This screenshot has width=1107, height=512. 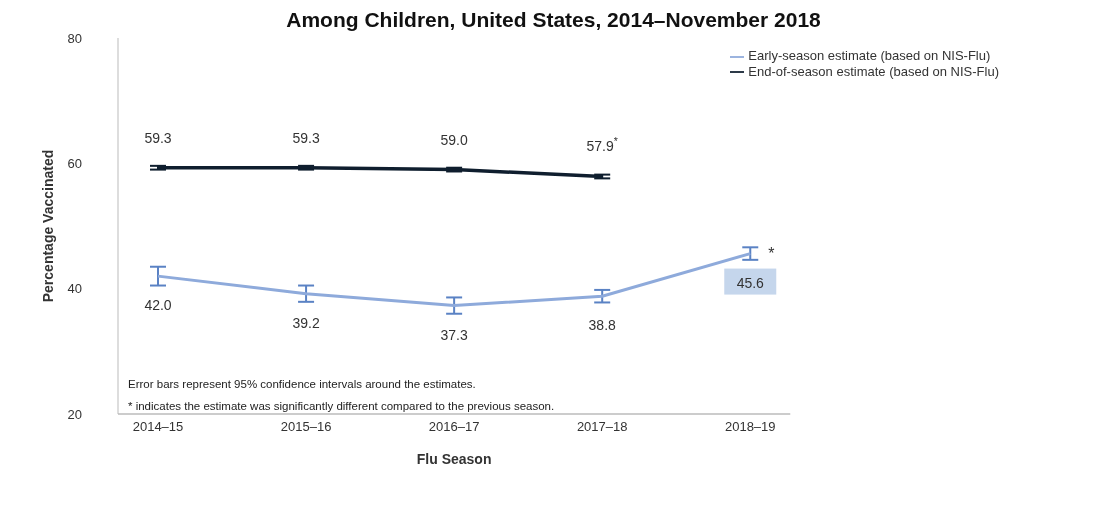 What do you see at coordinates (454, 139) in the screenshot?
I see `data-label: 59.0` at bounding box center [454, 139].